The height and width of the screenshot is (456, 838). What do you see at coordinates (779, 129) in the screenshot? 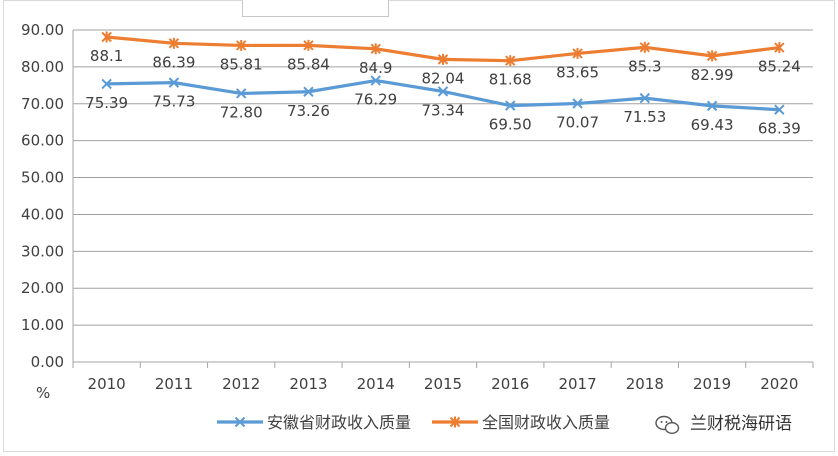
I see `data-label: 68.39` at bounding box center [779, 129].